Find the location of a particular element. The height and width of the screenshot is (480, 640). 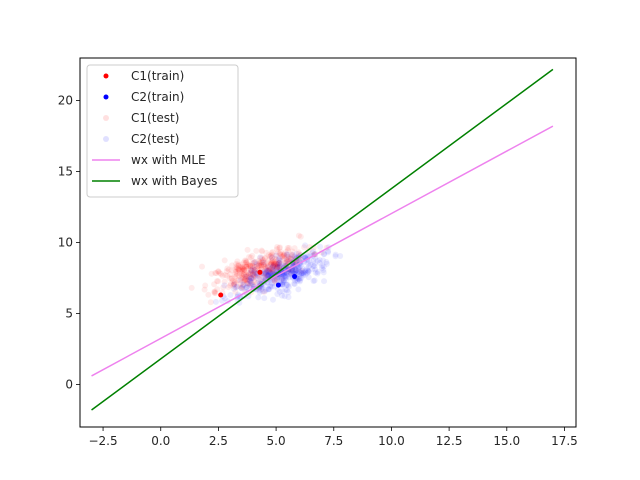

c1-test-legend-label: C1(test) is located at coordinates (155, 118).